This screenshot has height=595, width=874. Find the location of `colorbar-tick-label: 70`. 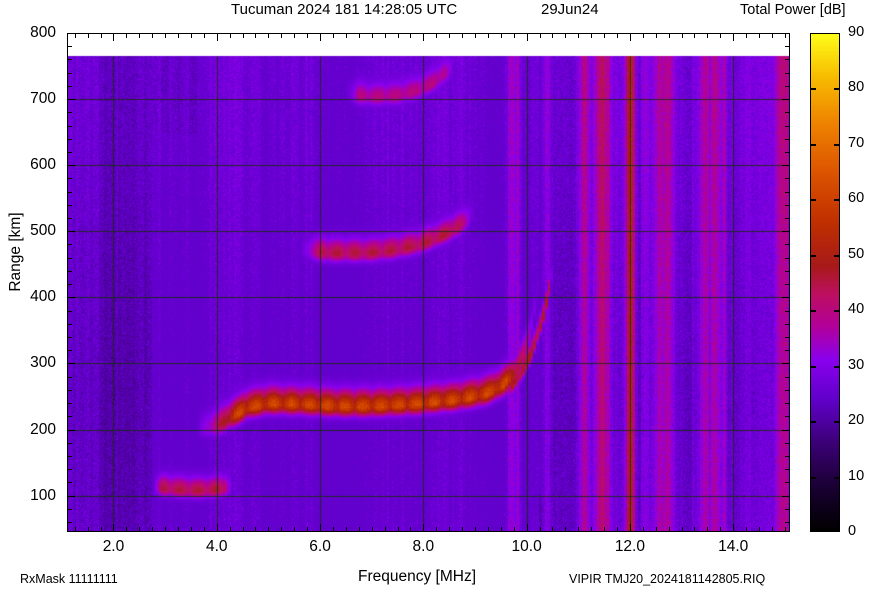

colorbar-tick-label: 70 is located at coordinates (856, 142).